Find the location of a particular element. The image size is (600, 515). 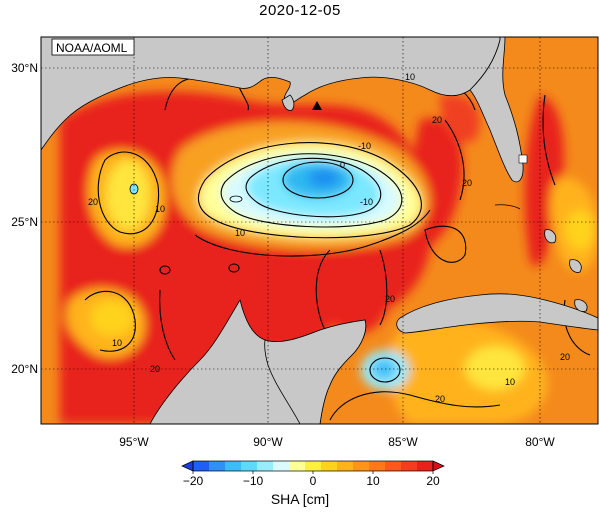

land-mississippi-delta is located at coordinates (288, 102).